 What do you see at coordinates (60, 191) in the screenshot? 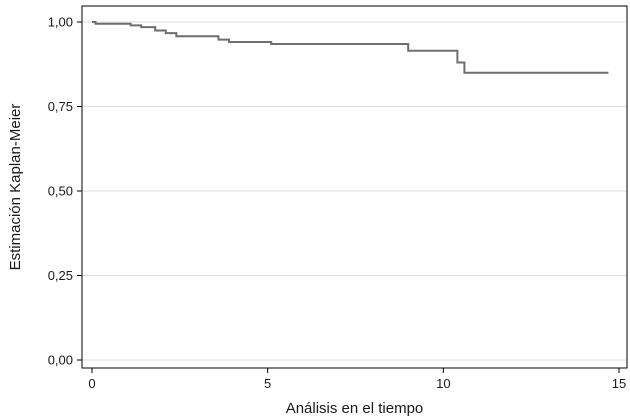
I see `y-tick-label-2: 0,50` at bounding box center [60, 191].